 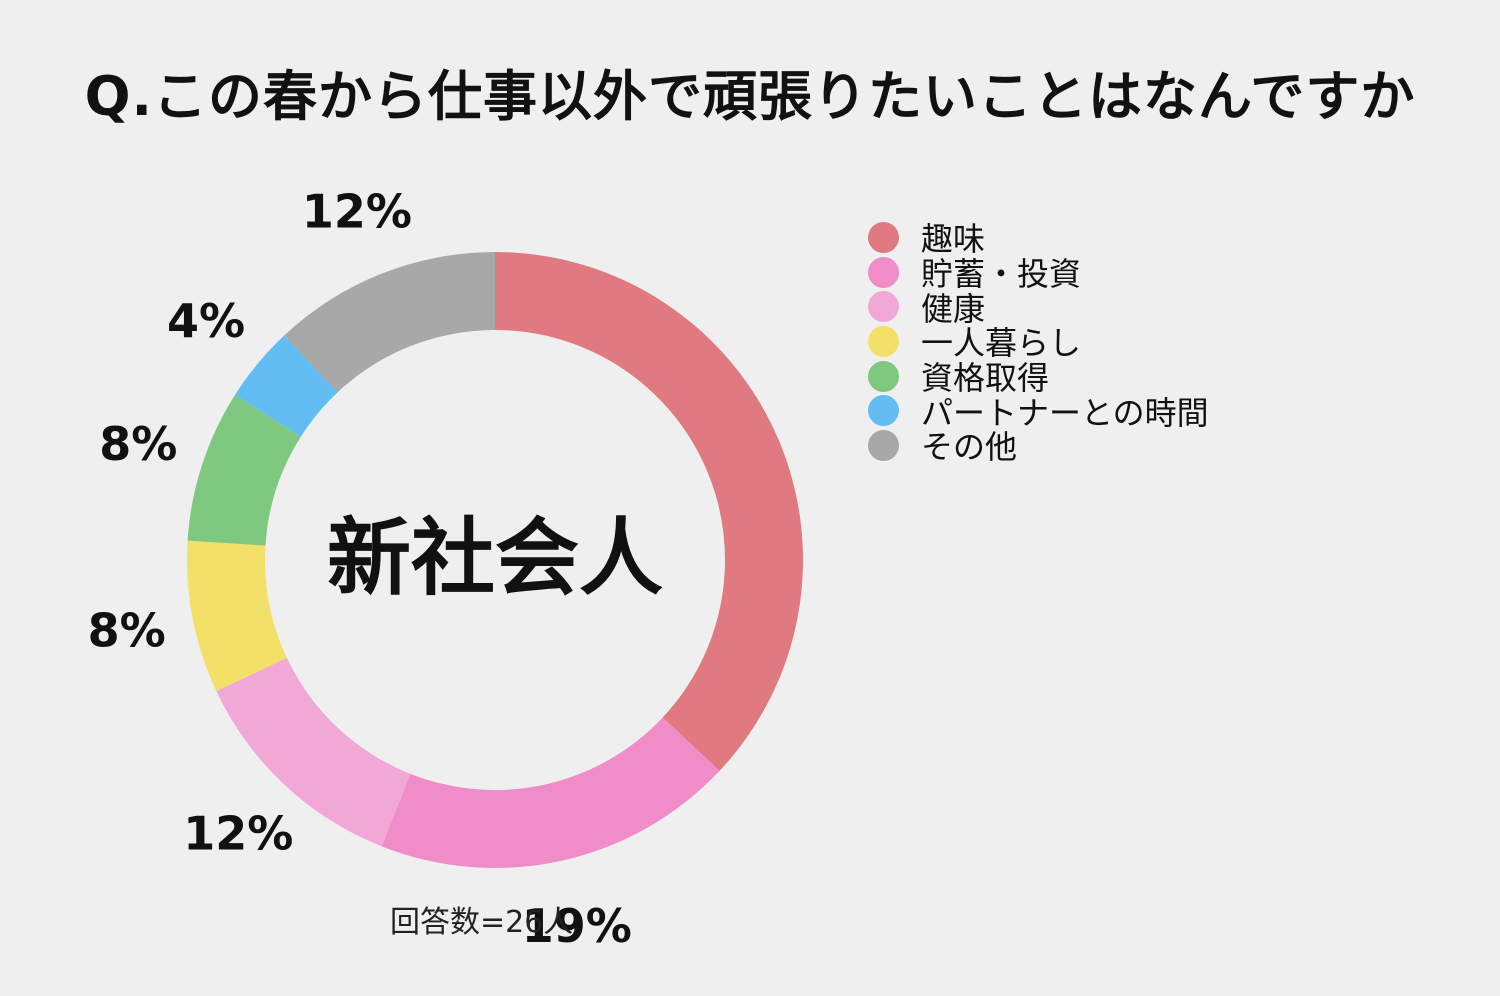 What do you see at coordinates (1065, 412) in the screenshot?
I see `legend-label: パートナーとの時間` at bounding box center [1065, 412].